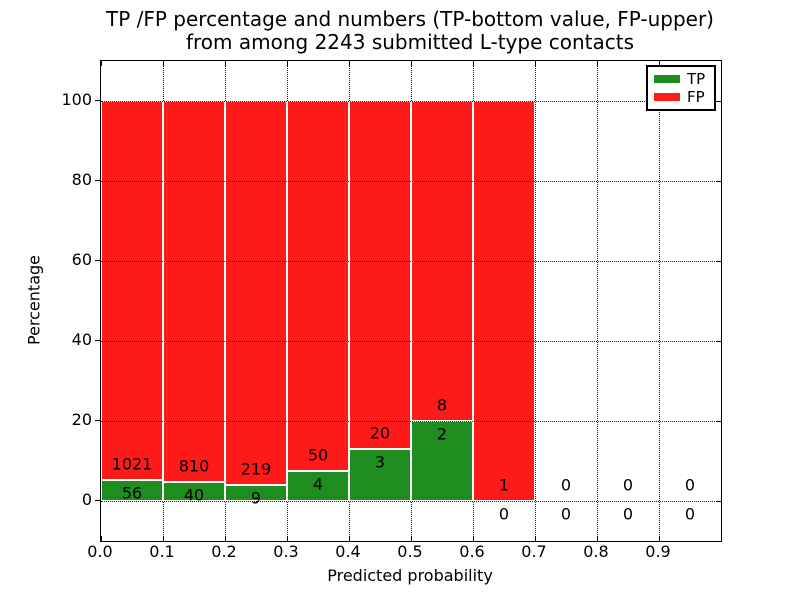 This screenshot has height=600, width=800. I want to click on legend-item-fp: FP, so click(681, 97).